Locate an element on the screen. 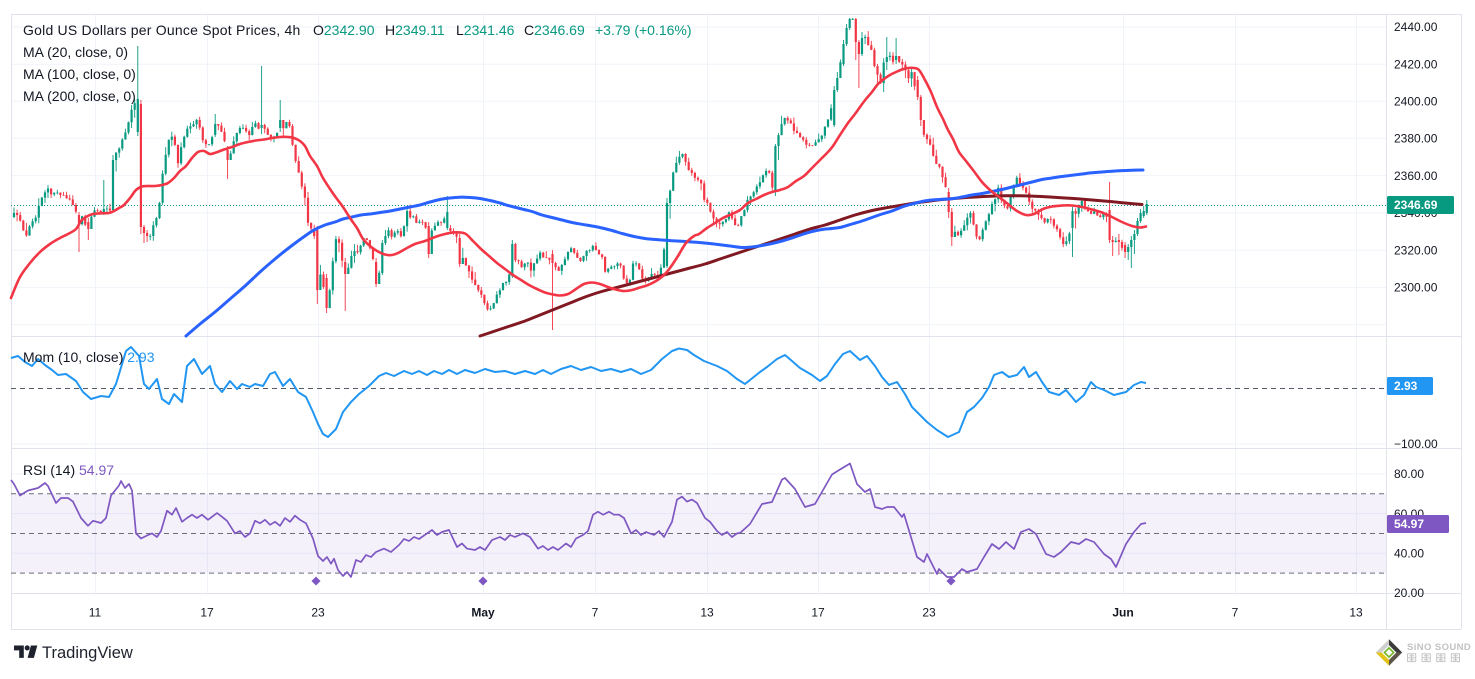  svg-text: 2440.00 is located at coordinates (1416, 27).